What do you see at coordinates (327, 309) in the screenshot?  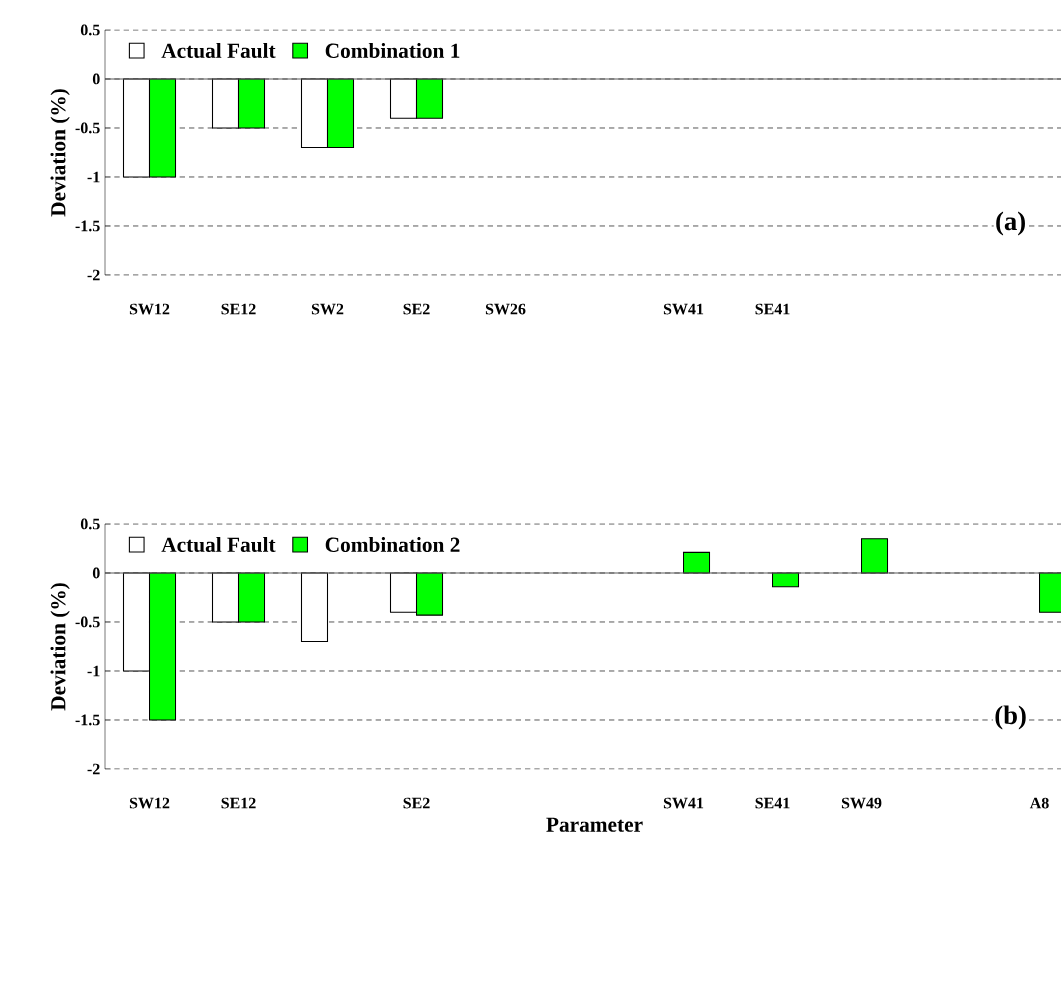 I see `x-tick-label: SW2` at bounding box center [327, 309].